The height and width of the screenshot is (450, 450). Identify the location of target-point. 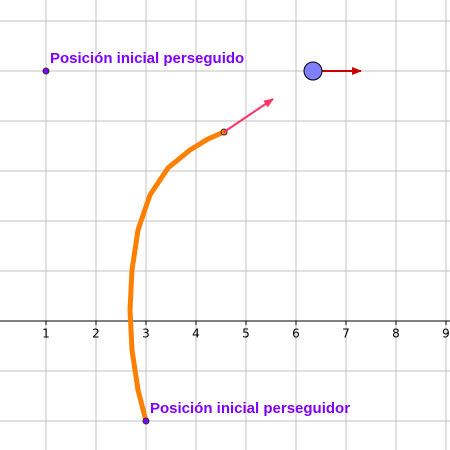
(313, 71).